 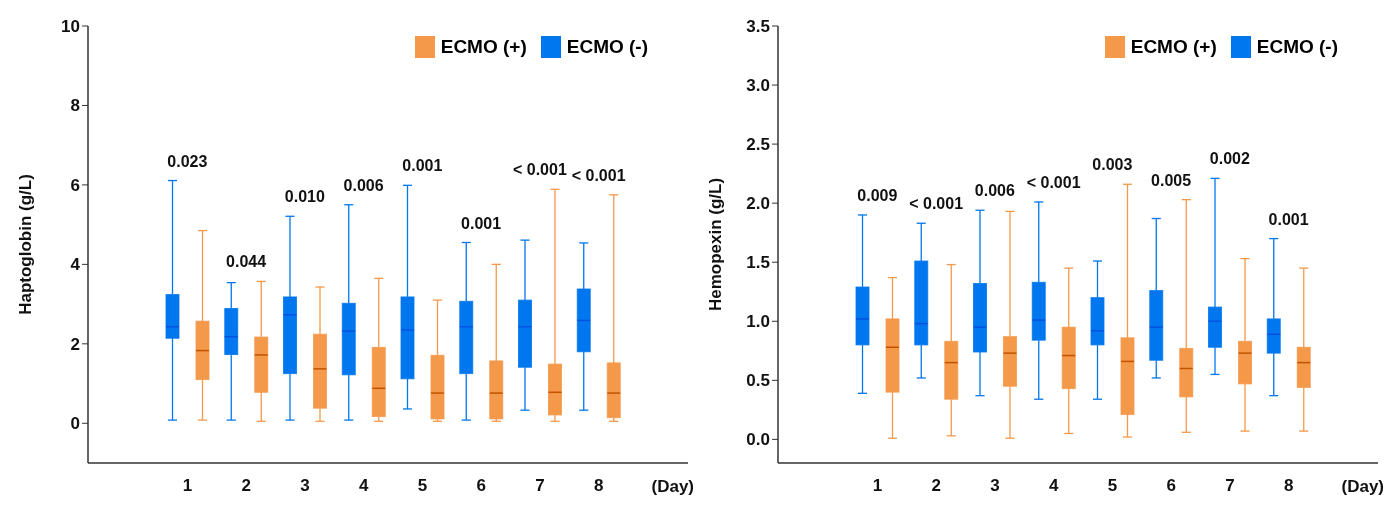 I want to click on y-tick-label: 1.5, so click(x=758, y=263).